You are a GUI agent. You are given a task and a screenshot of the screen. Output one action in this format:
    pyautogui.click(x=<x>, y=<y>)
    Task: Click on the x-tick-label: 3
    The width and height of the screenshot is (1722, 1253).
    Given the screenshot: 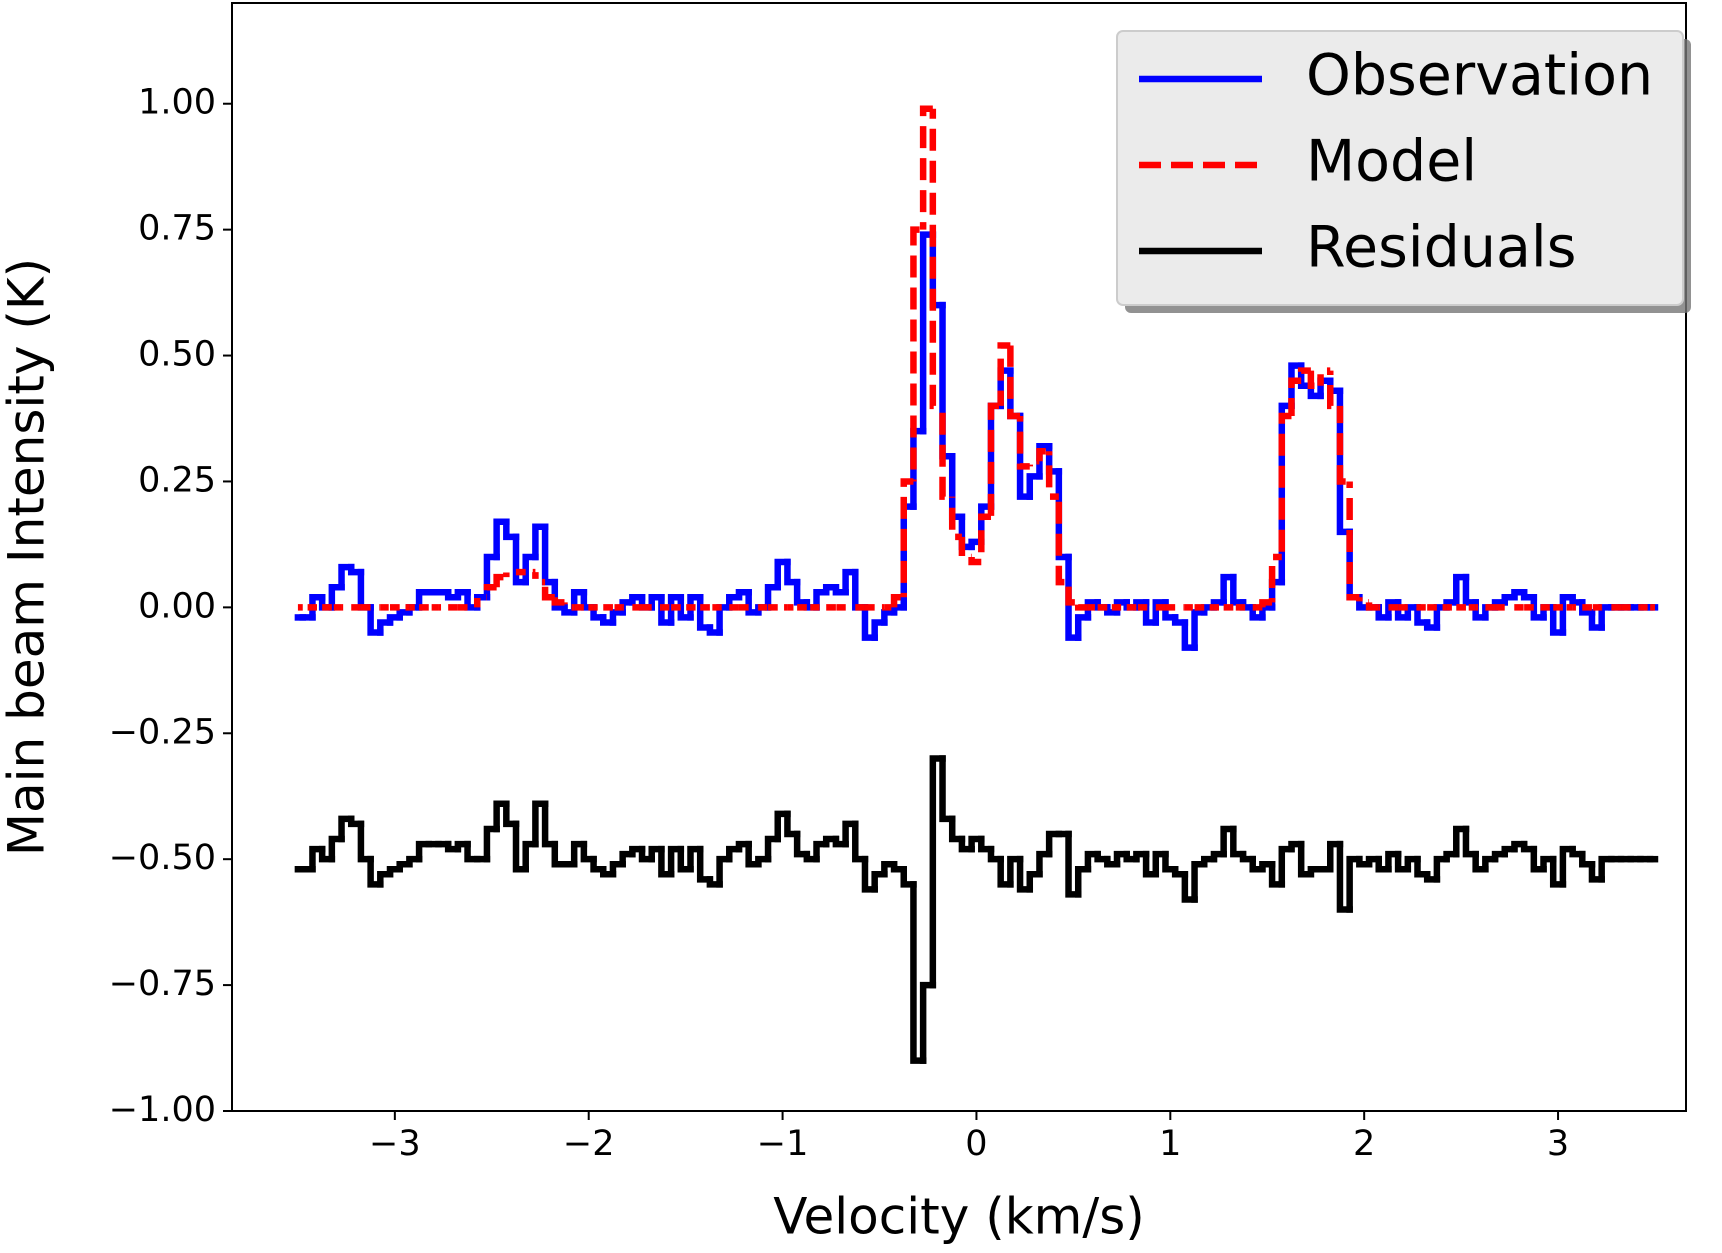 What is the action you would take?
    pyautogui.click(x=1558, y=1144)
    